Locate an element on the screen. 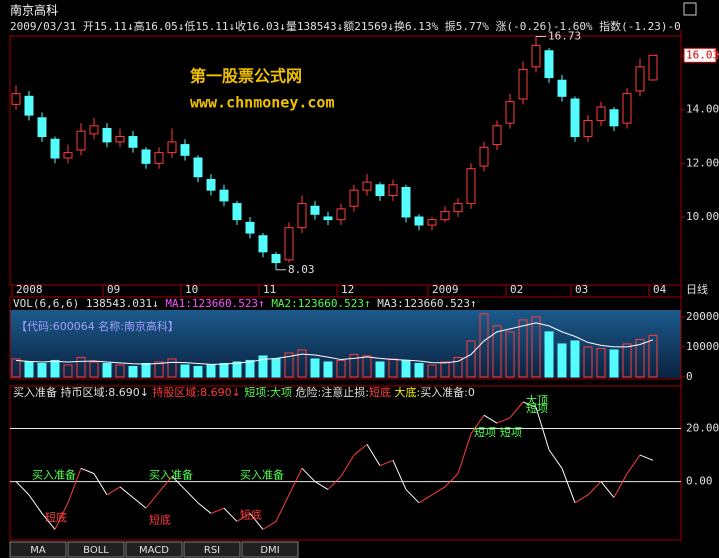  signal-label: 大顶 is located at coordinates (537, 400).